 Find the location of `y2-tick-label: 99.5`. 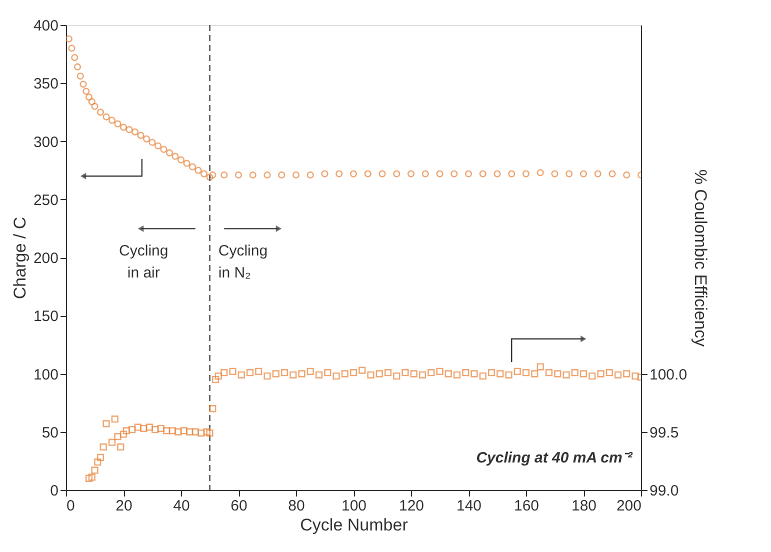

y2-tick-label: 99.5 is located at coordinates (664, 433).